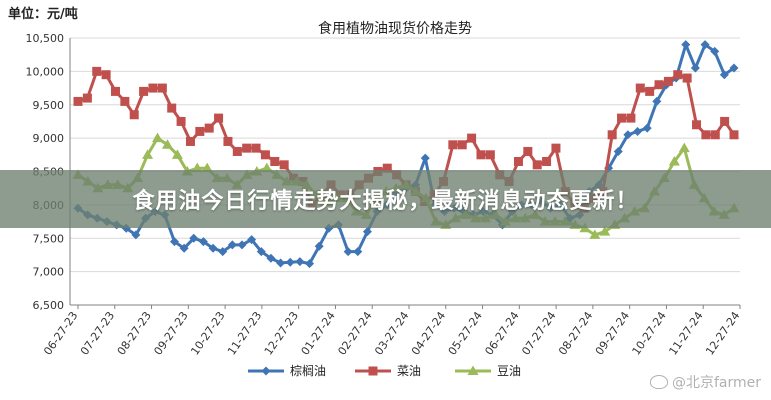  I want to click on x-tick-label: 06-27-24, so click(501, 333).